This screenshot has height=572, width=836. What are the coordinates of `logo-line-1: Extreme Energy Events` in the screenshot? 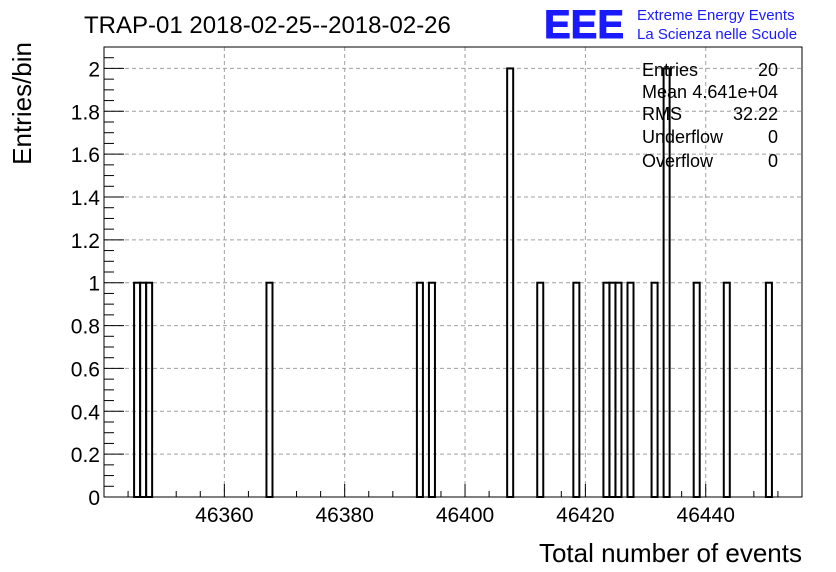 It's located at (716, 15).